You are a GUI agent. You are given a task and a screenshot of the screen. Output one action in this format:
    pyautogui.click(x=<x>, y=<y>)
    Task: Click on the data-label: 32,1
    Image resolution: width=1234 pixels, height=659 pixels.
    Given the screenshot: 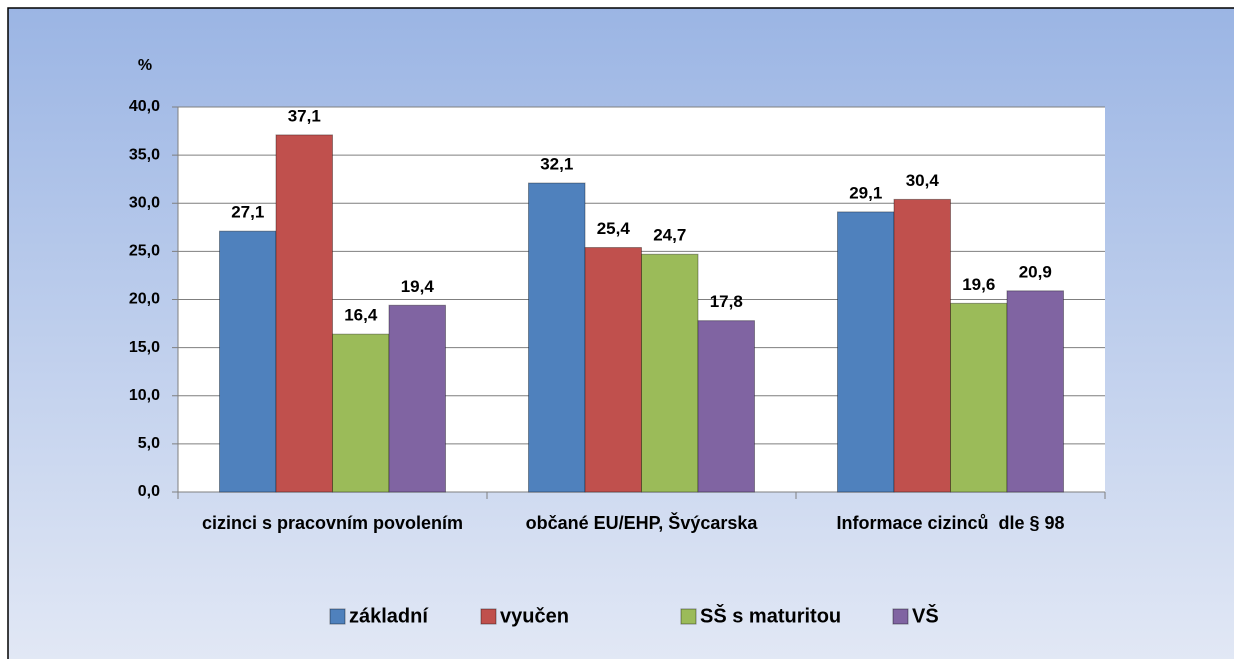 What is the action you would take?
    pyautogui.click(x=556, y=164)
    